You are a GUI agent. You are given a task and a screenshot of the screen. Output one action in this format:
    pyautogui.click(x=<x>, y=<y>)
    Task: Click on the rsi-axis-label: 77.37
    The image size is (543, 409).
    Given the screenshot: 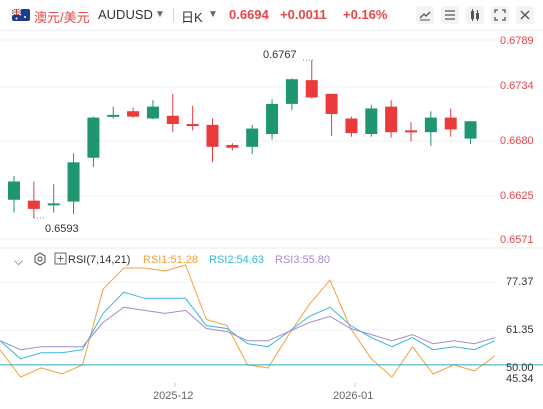 What is the action you would take?
    pyautogui.click(x=520, y=282)
    